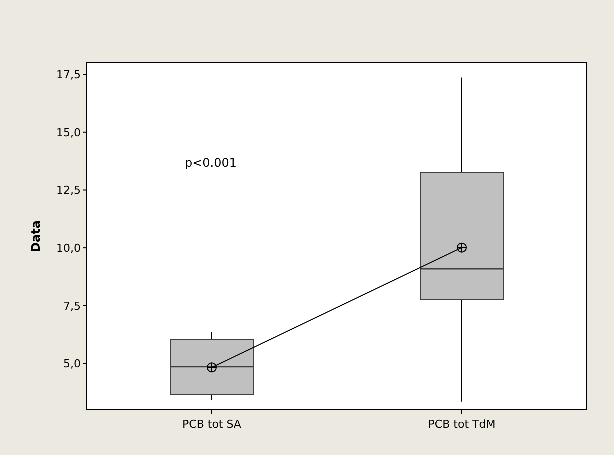 The height and width of the screenshot is (455, 614). What do you see at coordinates (68, 248) in the screenshot?
I see `y-tick-label: 10,0` at bounding box center [68, 248].